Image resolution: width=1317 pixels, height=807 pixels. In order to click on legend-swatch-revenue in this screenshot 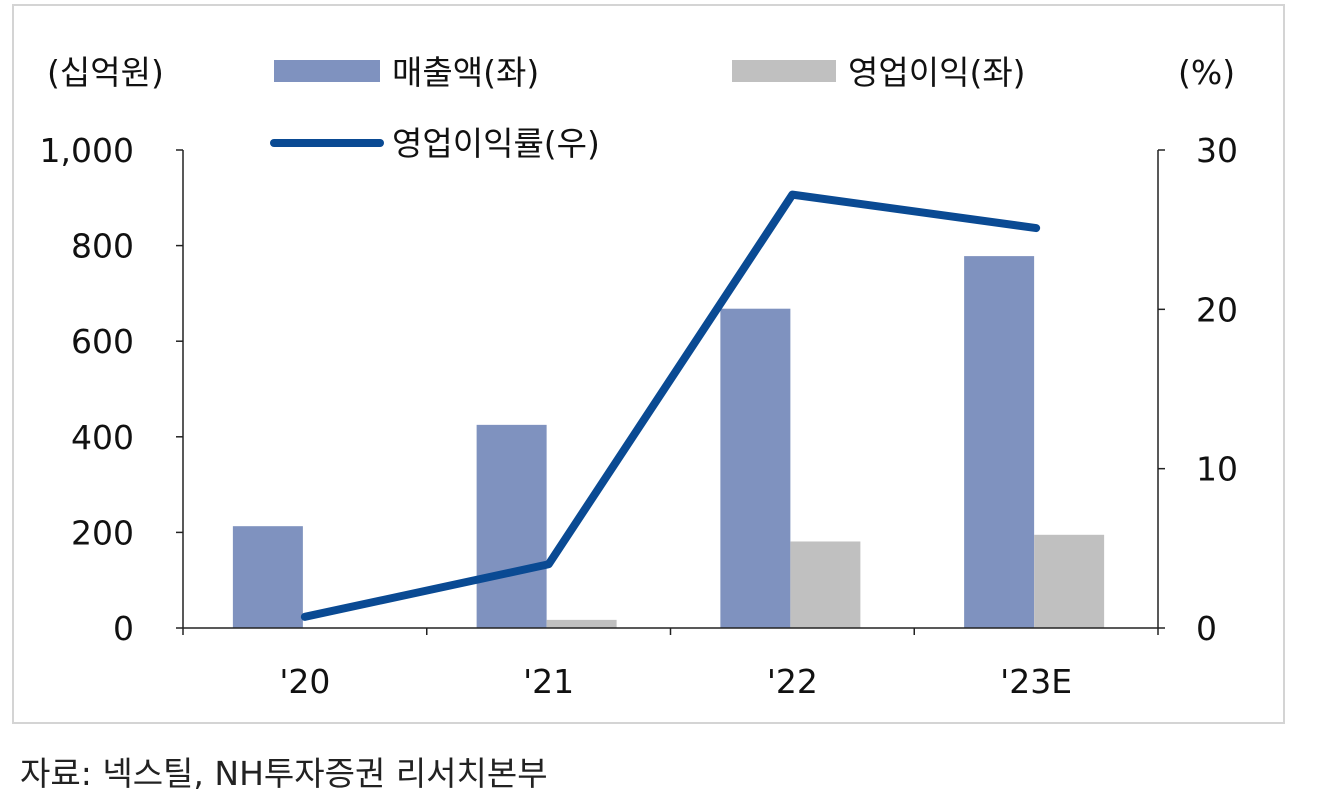, I will do `click(327, 71)`.